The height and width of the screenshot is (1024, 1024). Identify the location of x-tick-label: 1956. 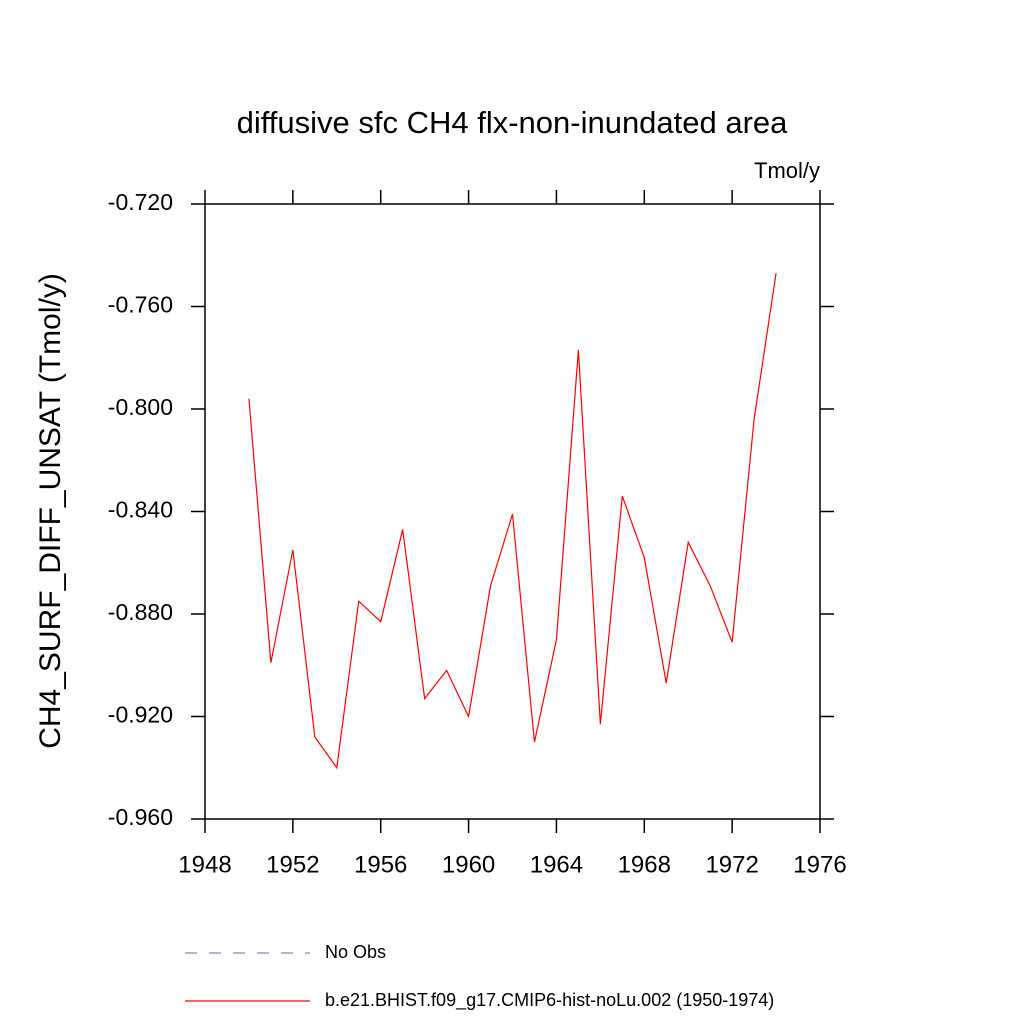
(380, 864).